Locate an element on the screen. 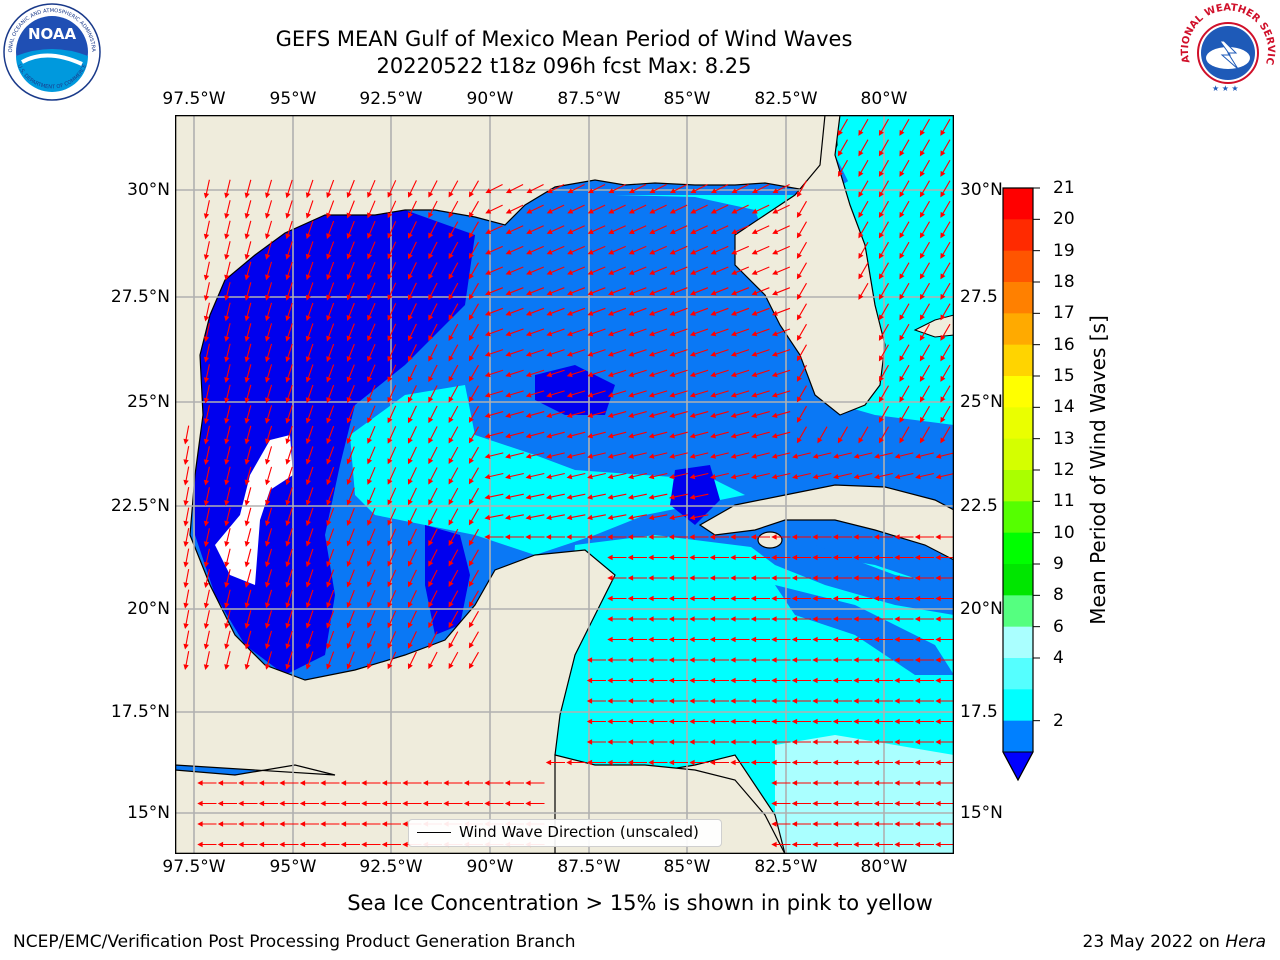 The width and height of the screenshot is (1280, 960). map-subtitle: 20220522 t18z 096h fcst Max: 8.25 is located at coordinates (564, 66).